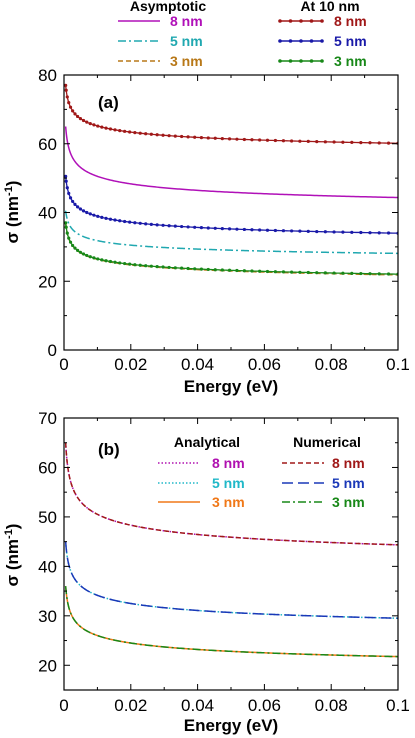 The width and height of the screenshot is (415, 738). What do you see at coordinates (322, 34) in the screenshot?
I see `legend-group-at-10-nm: At 10 nm8 nm 5 nm 3 nm` at bounding box center [322, 34].